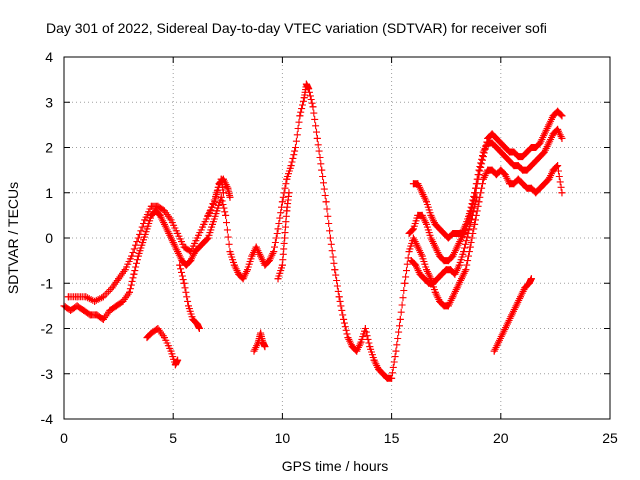  What do you see at coordinates (335, 466) in the screenshot?
I see `x-axis-label: GPS time / hours` at bounding box center [335, 466].